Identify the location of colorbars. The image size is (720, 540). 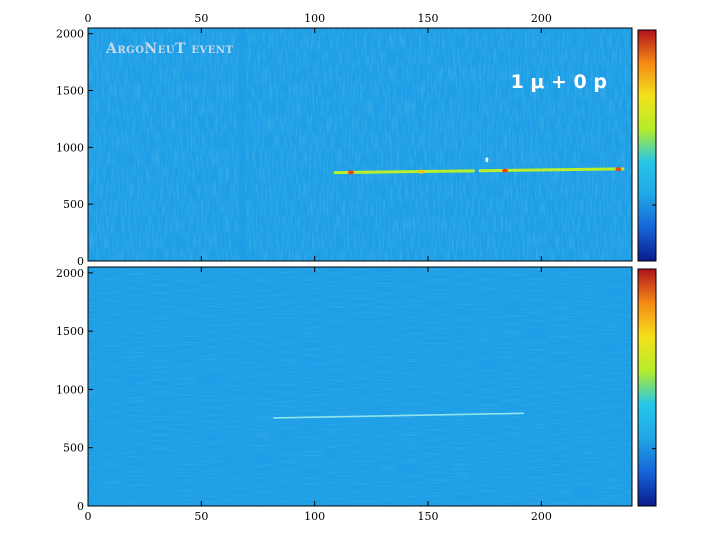
(647, 268).